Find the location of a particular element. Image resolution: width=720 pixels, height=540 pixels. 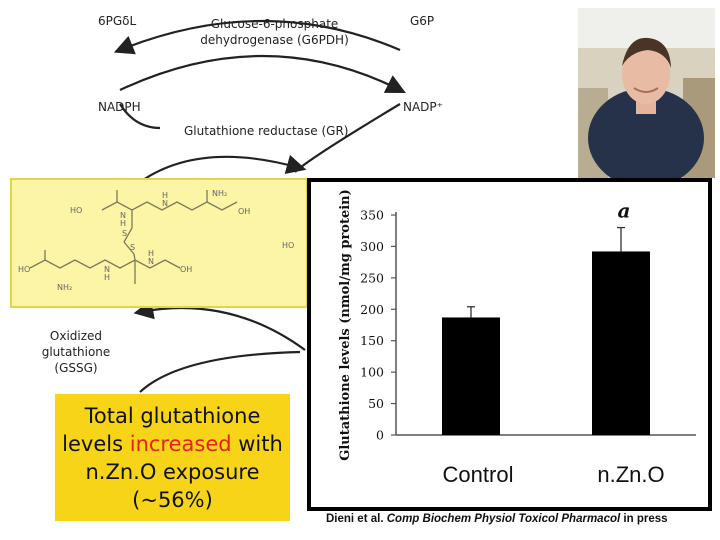

nadph-label: NADPH is located at coordinates (119, 107).